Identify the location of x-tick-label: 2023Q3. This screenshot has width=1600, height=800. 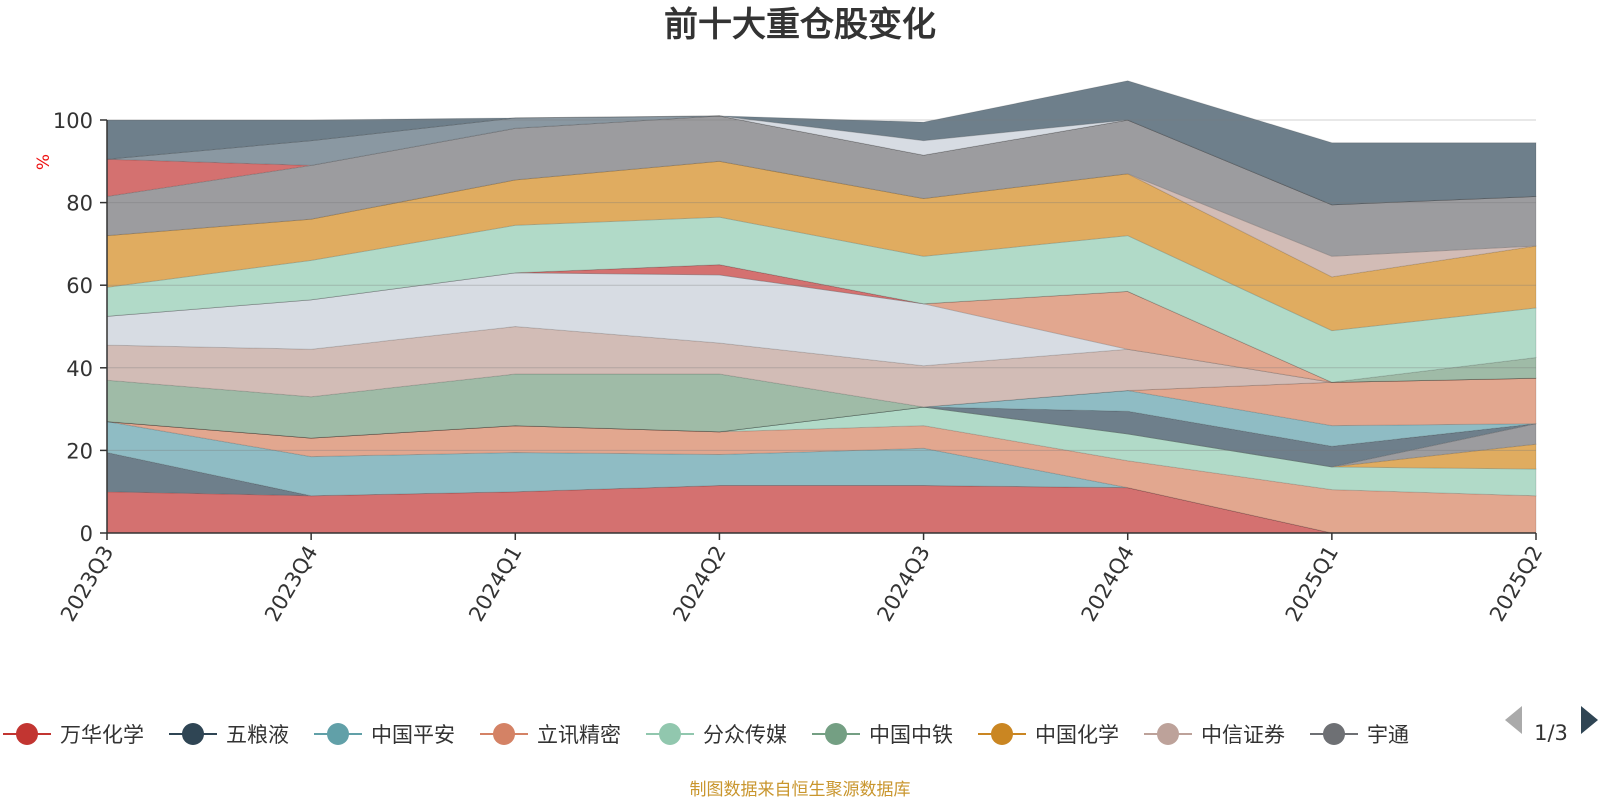
(87, 584).